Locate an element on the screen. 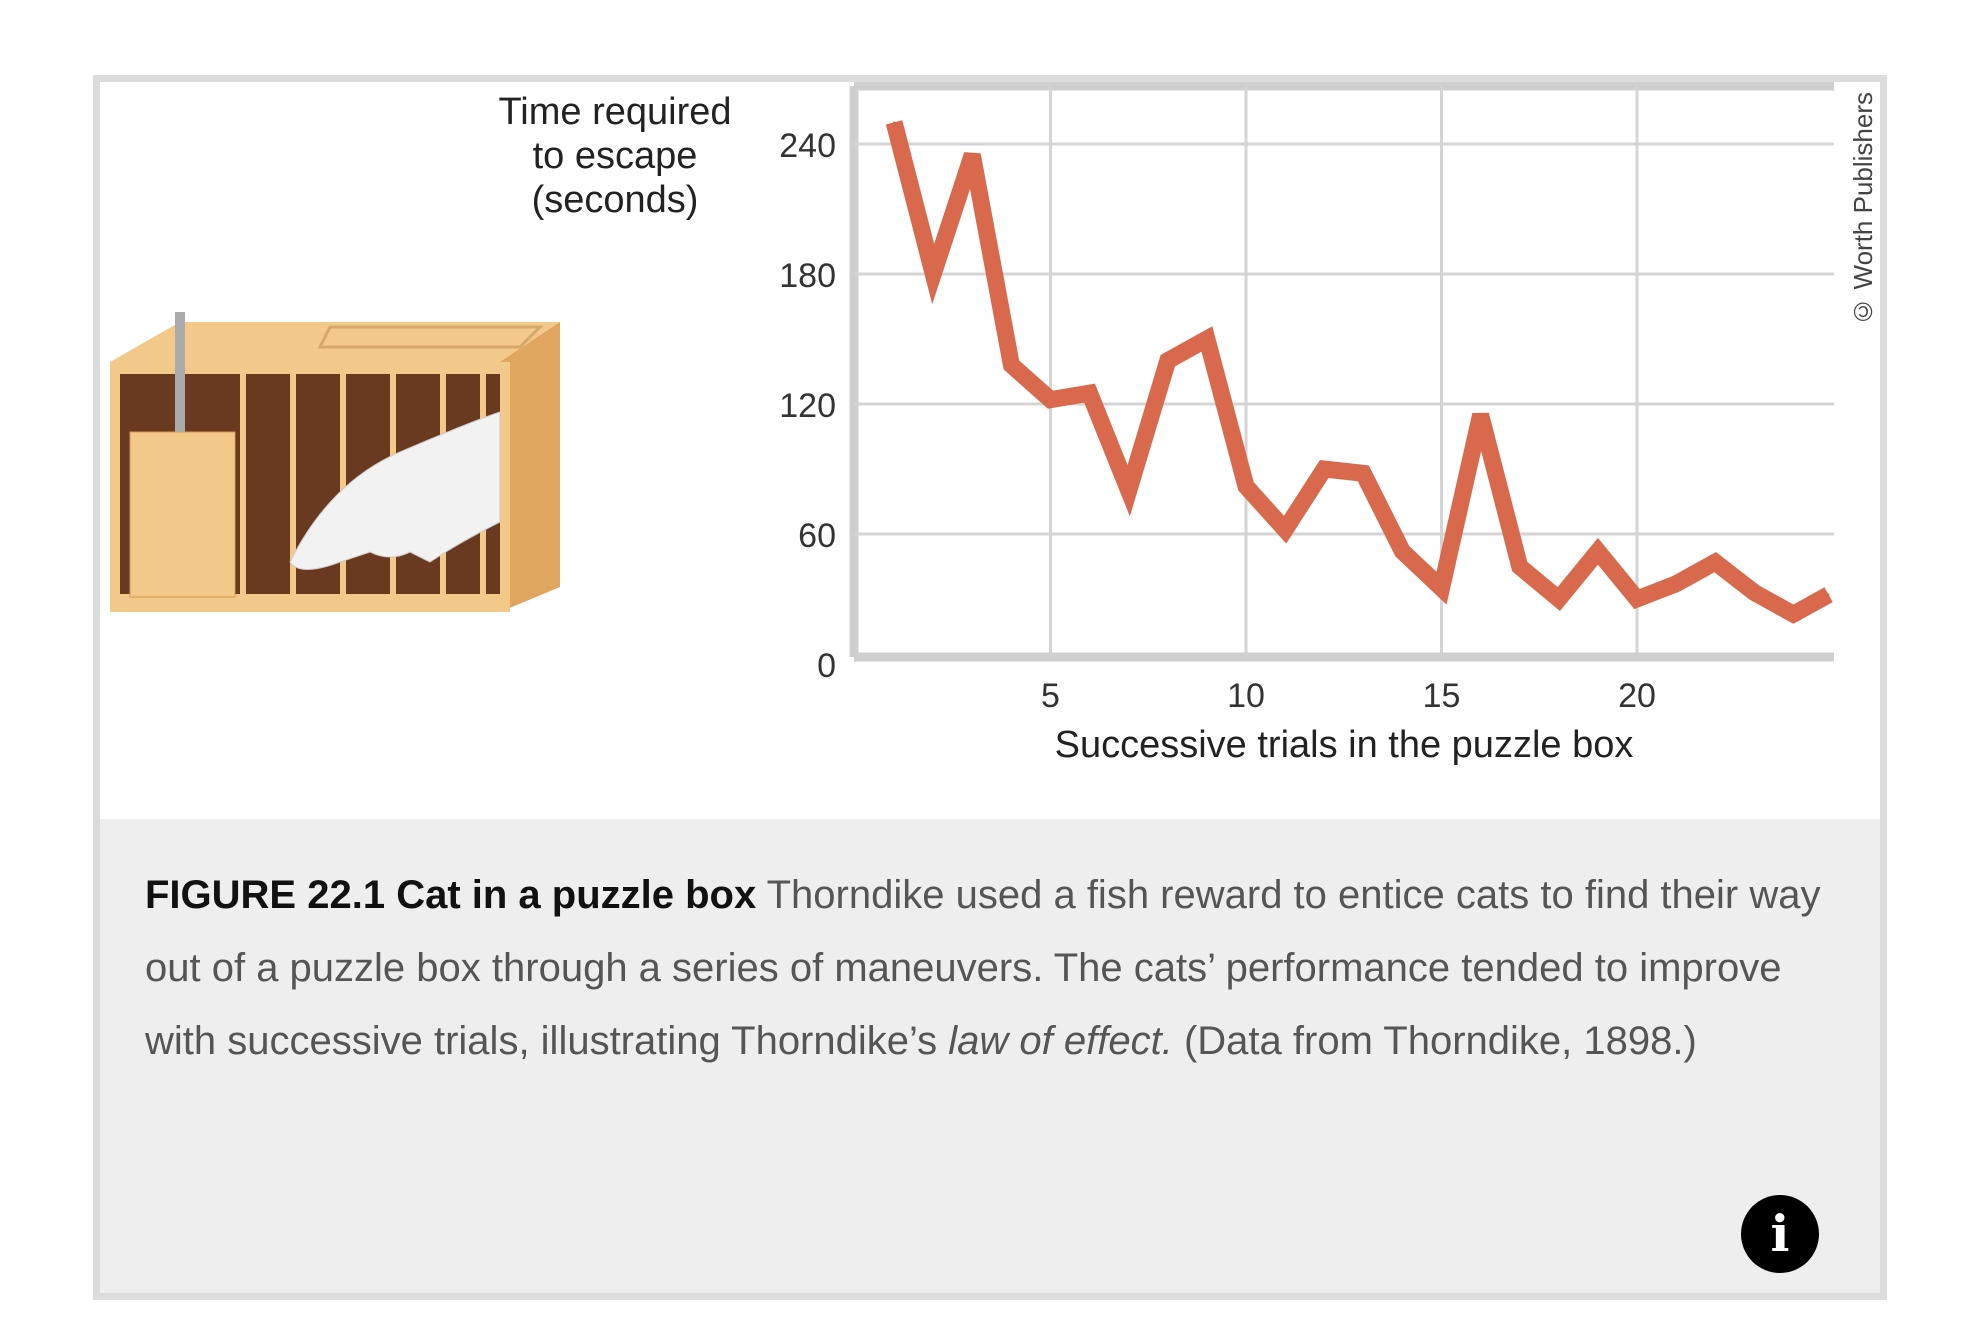 This screenshot has height=1333, width=1972. y-axis-label-line: (seconds) is located at coordinates (615, 200).